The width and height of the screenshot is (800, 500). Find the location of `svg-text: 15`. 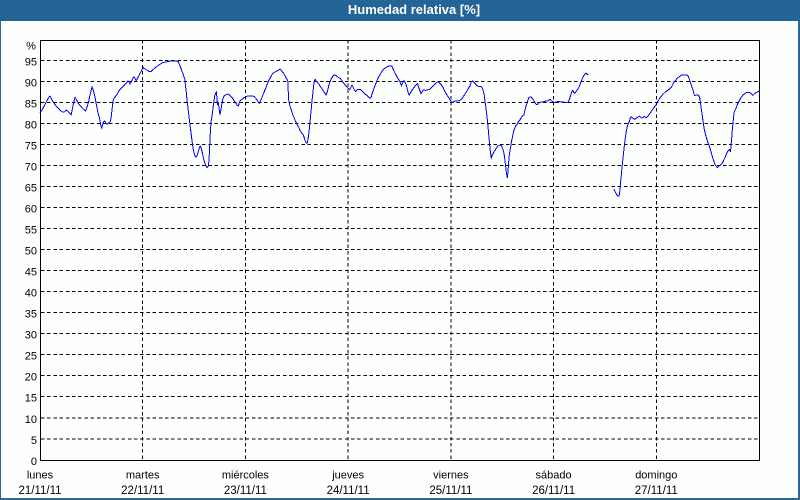

svg-text: 15 is located at coordinates (31, 399).